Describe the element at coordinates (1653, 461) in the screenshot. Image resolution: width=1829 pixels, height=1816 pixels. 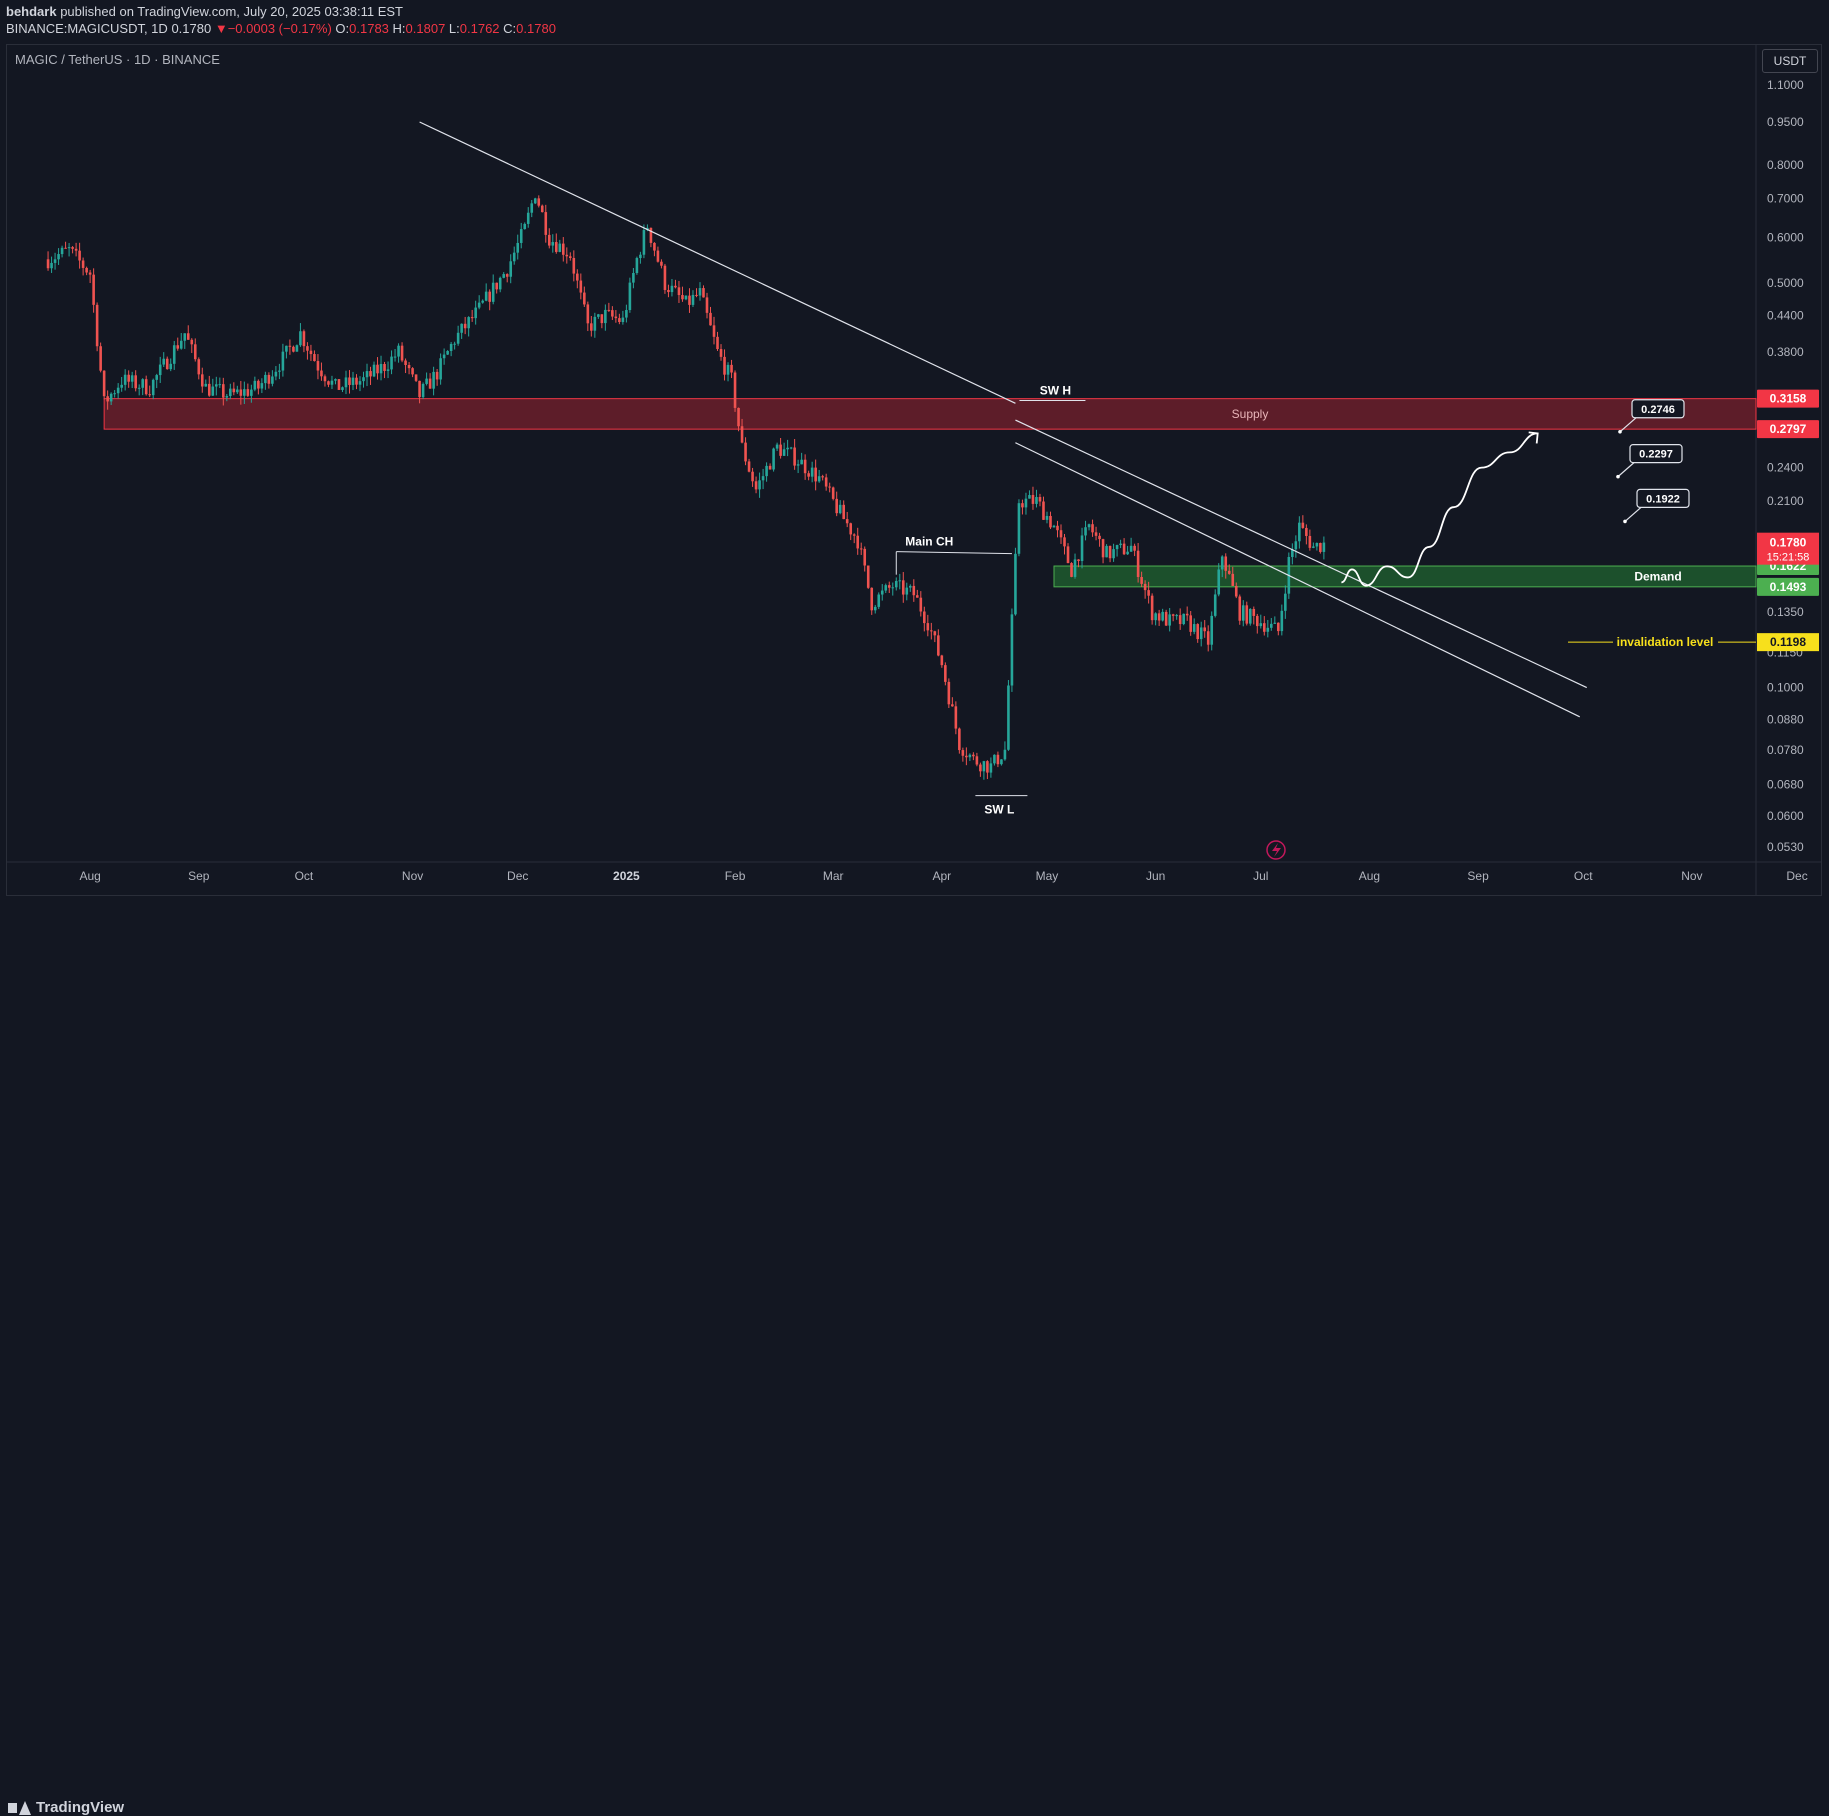
I see `price-targets: 0.2746 0.2297 0.1922` at that location.